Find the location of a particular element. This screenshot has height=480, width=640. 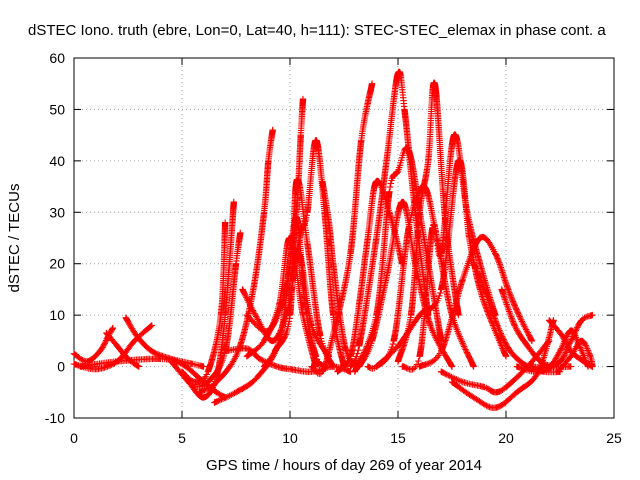

y-tick-label: 10 is located at coordinates (57, 315).